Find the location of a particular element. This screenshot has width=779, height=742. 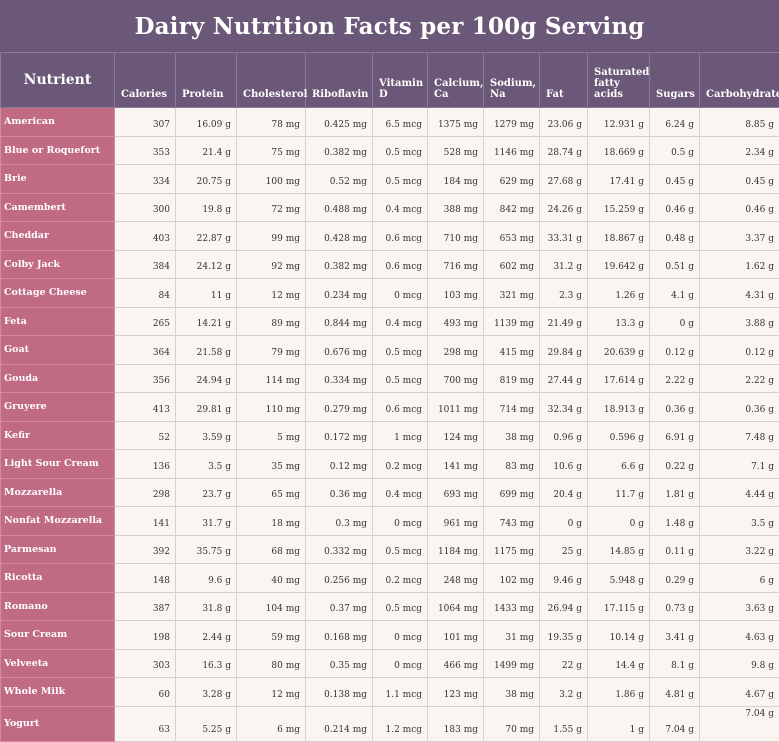

sodium-cell: 38 mg is located at coordinates (512, 435).